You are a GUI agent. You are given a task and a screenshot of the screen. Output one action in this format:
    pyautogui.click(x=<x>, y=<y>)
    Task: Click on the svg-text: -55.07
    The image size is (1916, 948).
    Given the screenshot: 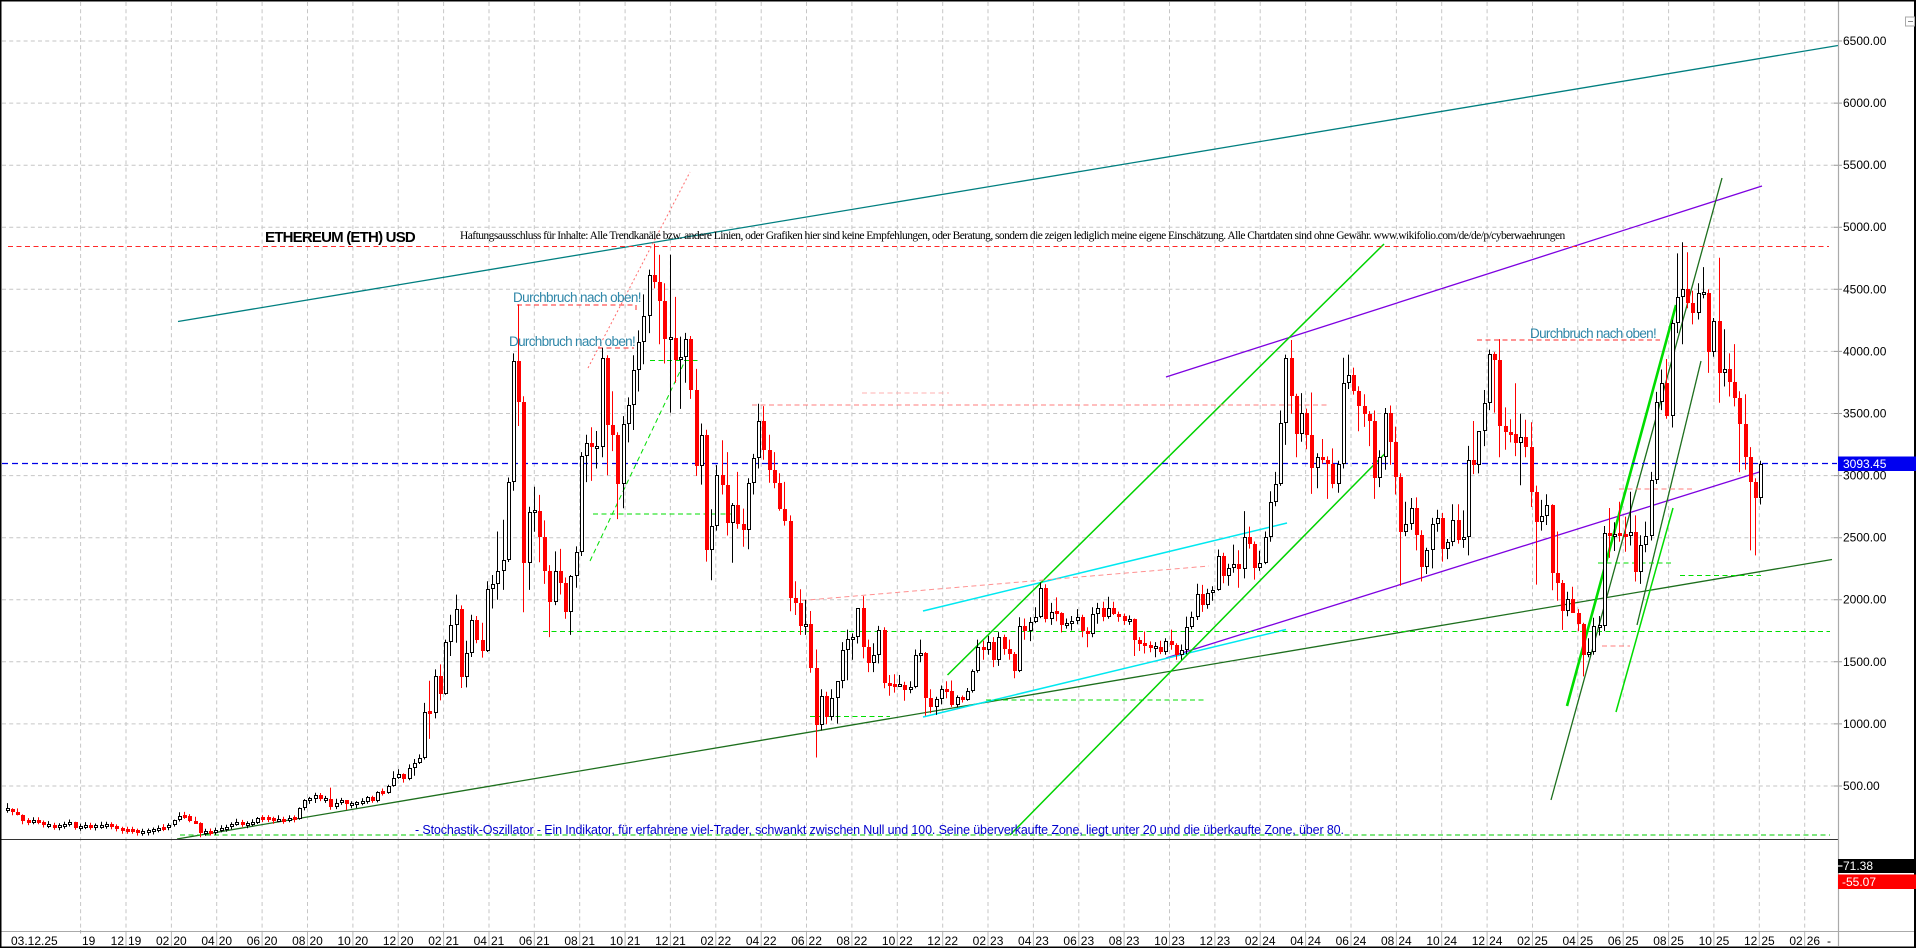 What is the action you would take?
    pyautogui.click(x=1859, y=882)
    